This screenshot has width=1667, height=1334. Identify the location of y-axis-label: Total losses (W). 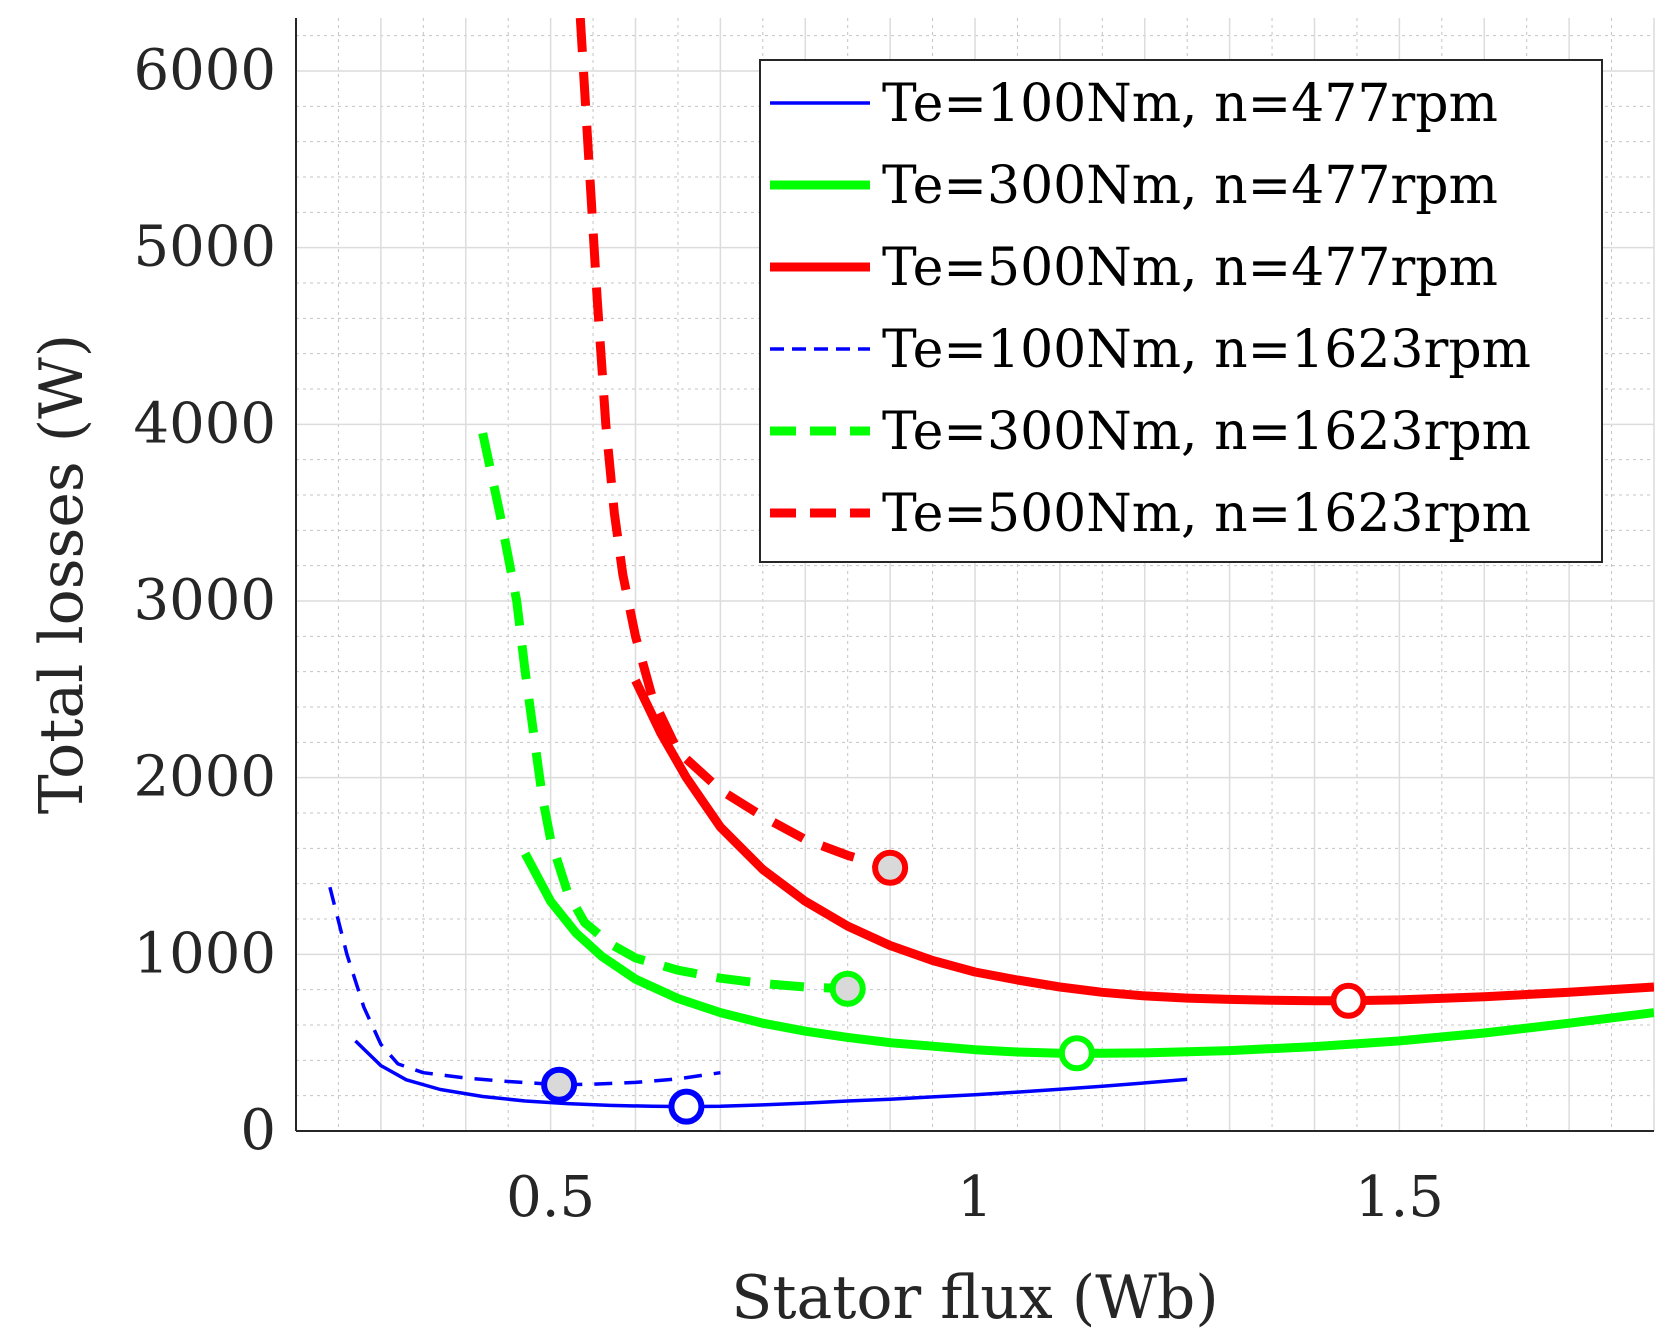
(62, 574).